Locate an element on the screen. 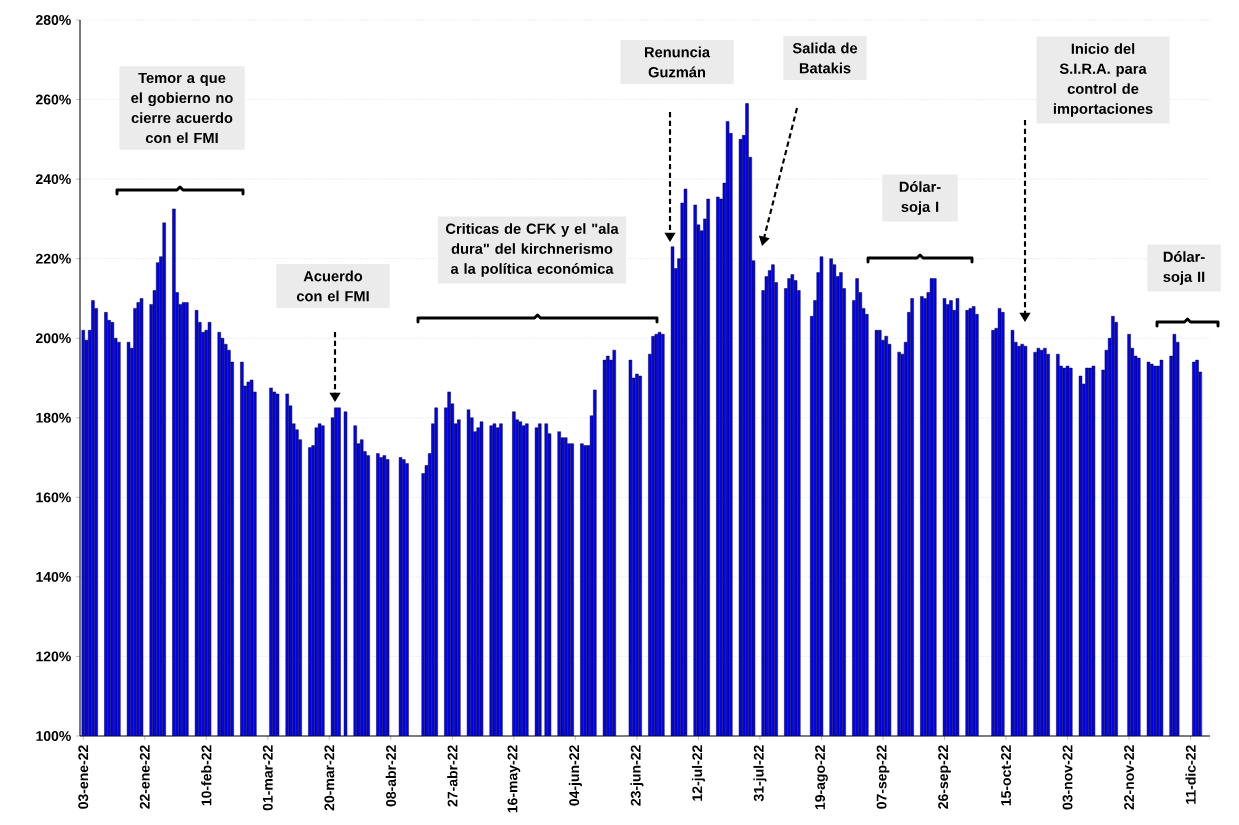 The width and height of the screenshot is (1239, 825). annotation: Renuncia Guzmán is located at coordinates (677, 62).